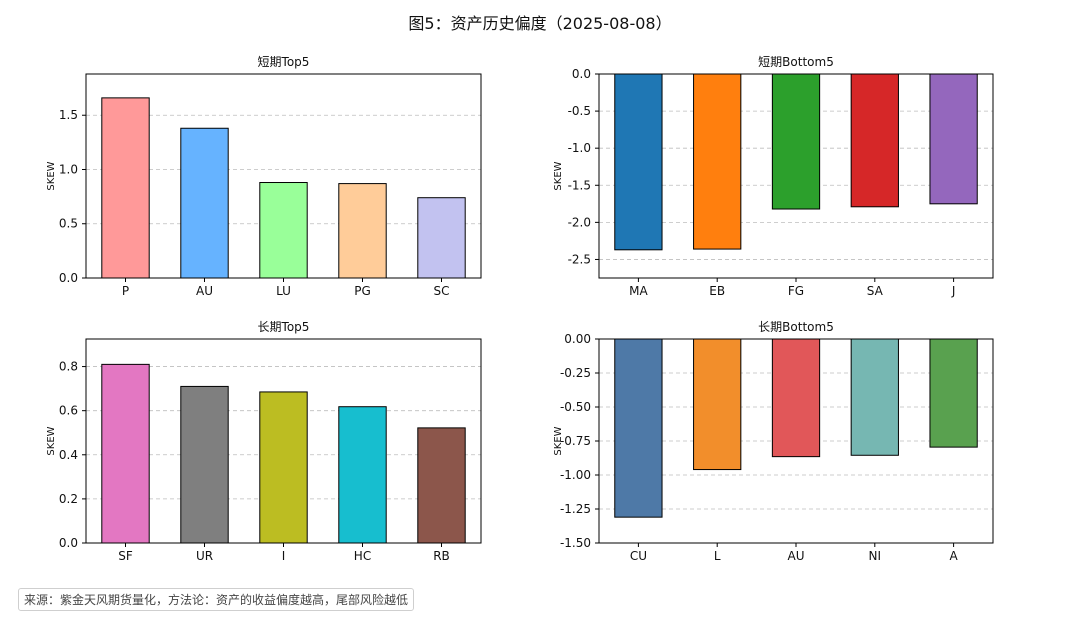  I want to click on x-tick-label: UR, so click(204, 556).